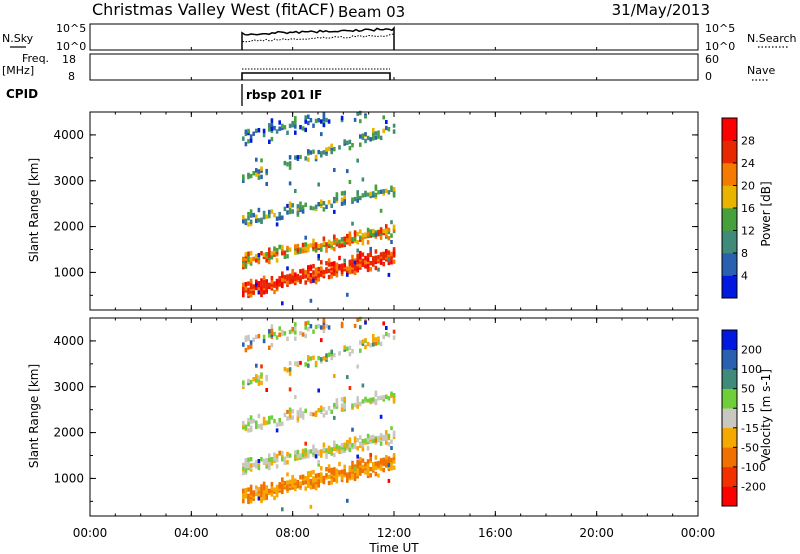  I want to click on nsky-series, so click(318, 37).